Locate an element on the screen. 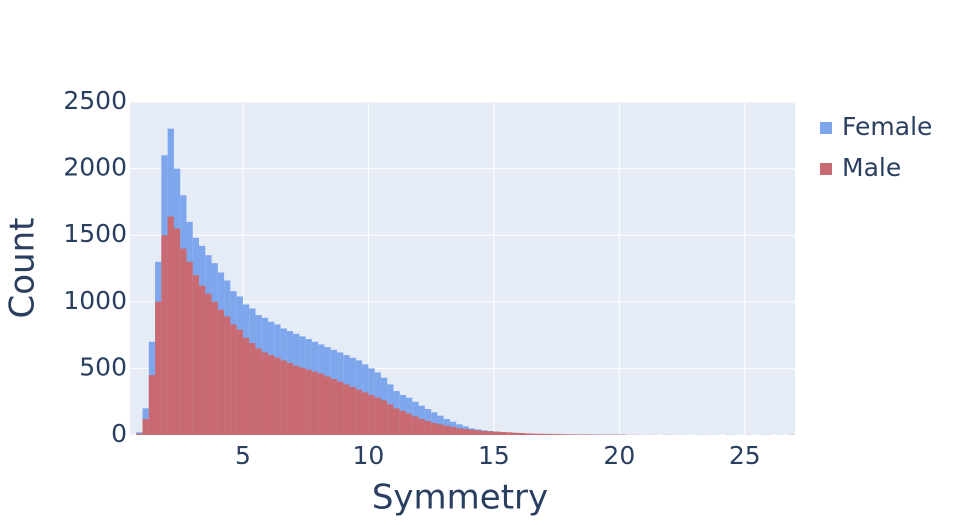 This screenshot has width=972, height=525. y-tick-label: 500 is located at coordinates (103, 366).